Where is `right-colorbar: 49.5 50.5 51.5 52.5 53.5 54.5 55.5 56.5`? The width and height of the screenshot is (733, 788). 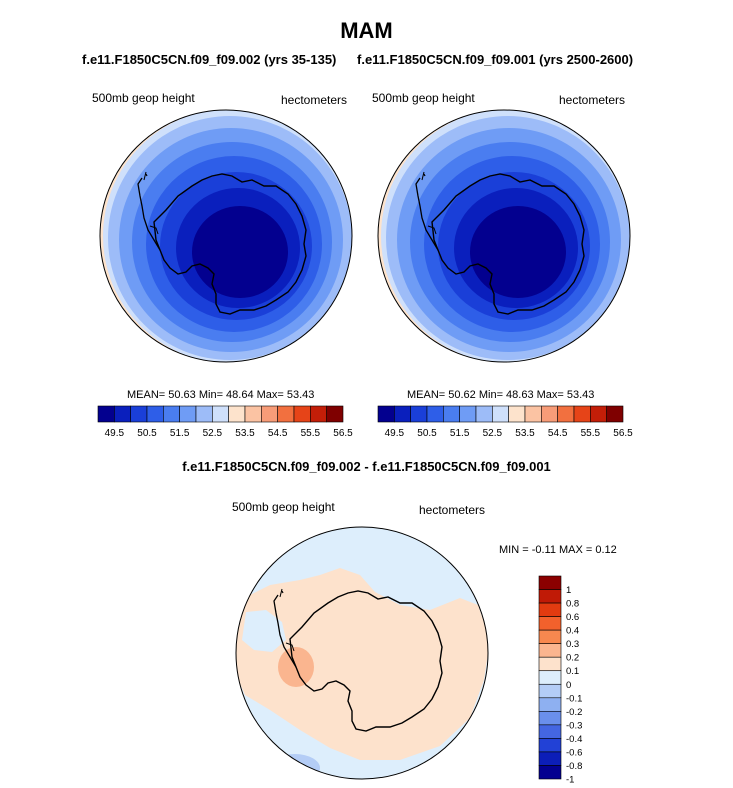
right-colorbar: 49.5 50.5 51.5 52.5 53.5 54.5 55.5 56.5 is located at coordinates (505, 422).